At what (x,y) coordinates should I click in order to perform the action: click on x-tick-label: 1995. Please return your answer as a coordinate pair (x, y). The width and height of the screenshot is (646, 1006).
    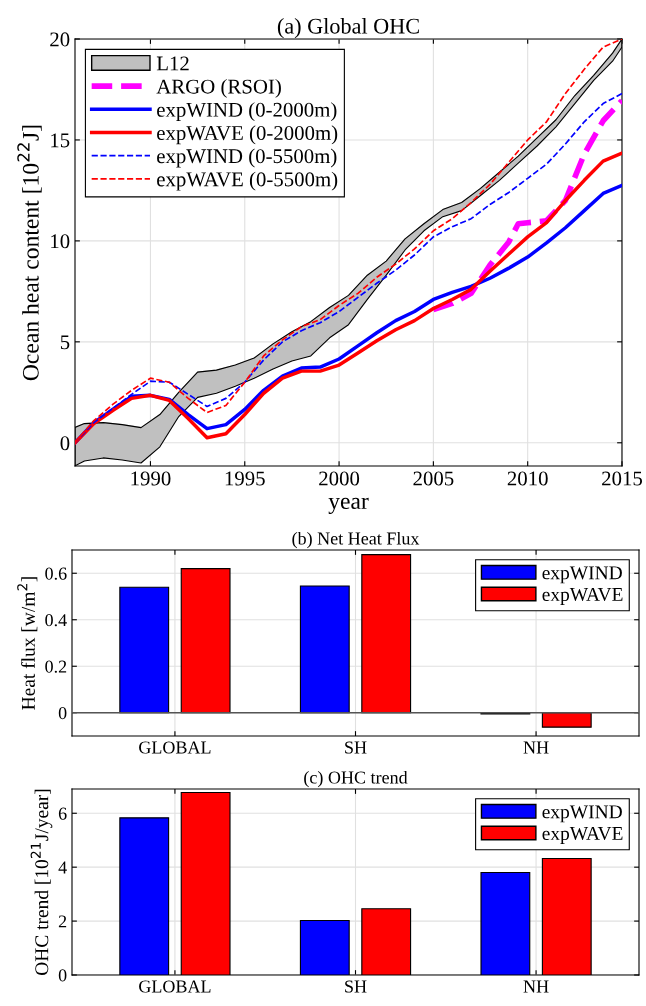
    Looking at the image, I should click on (245, 478).